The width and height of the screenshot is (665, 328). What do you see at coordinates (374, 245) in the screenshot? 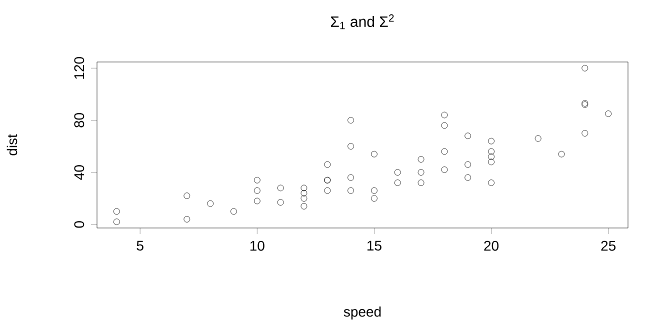
I see `x-tick-label: 15` at bounding box center [374, 245].